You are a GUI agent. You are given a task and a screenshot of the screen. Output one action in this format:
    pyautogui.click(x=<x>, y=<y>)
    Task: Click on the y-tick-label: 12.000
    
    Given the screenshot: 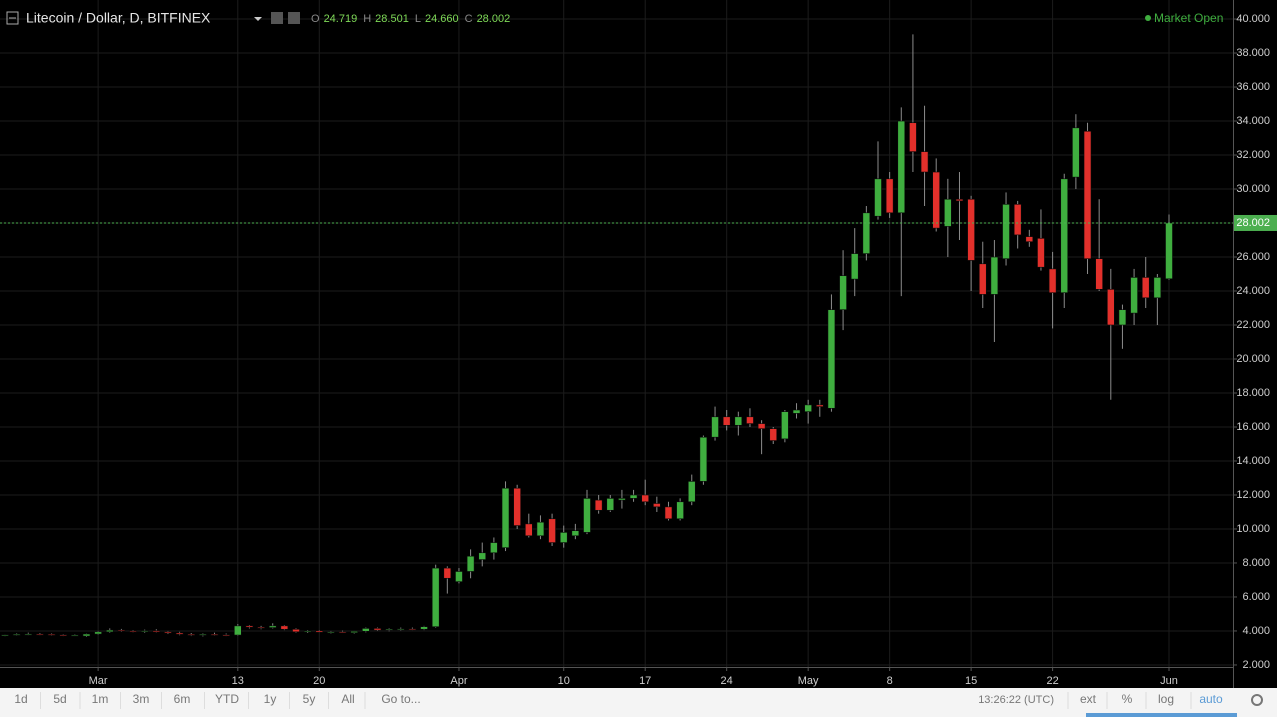 What is the action you would take?
    pyautogui.click(x=1253, y=495)
    